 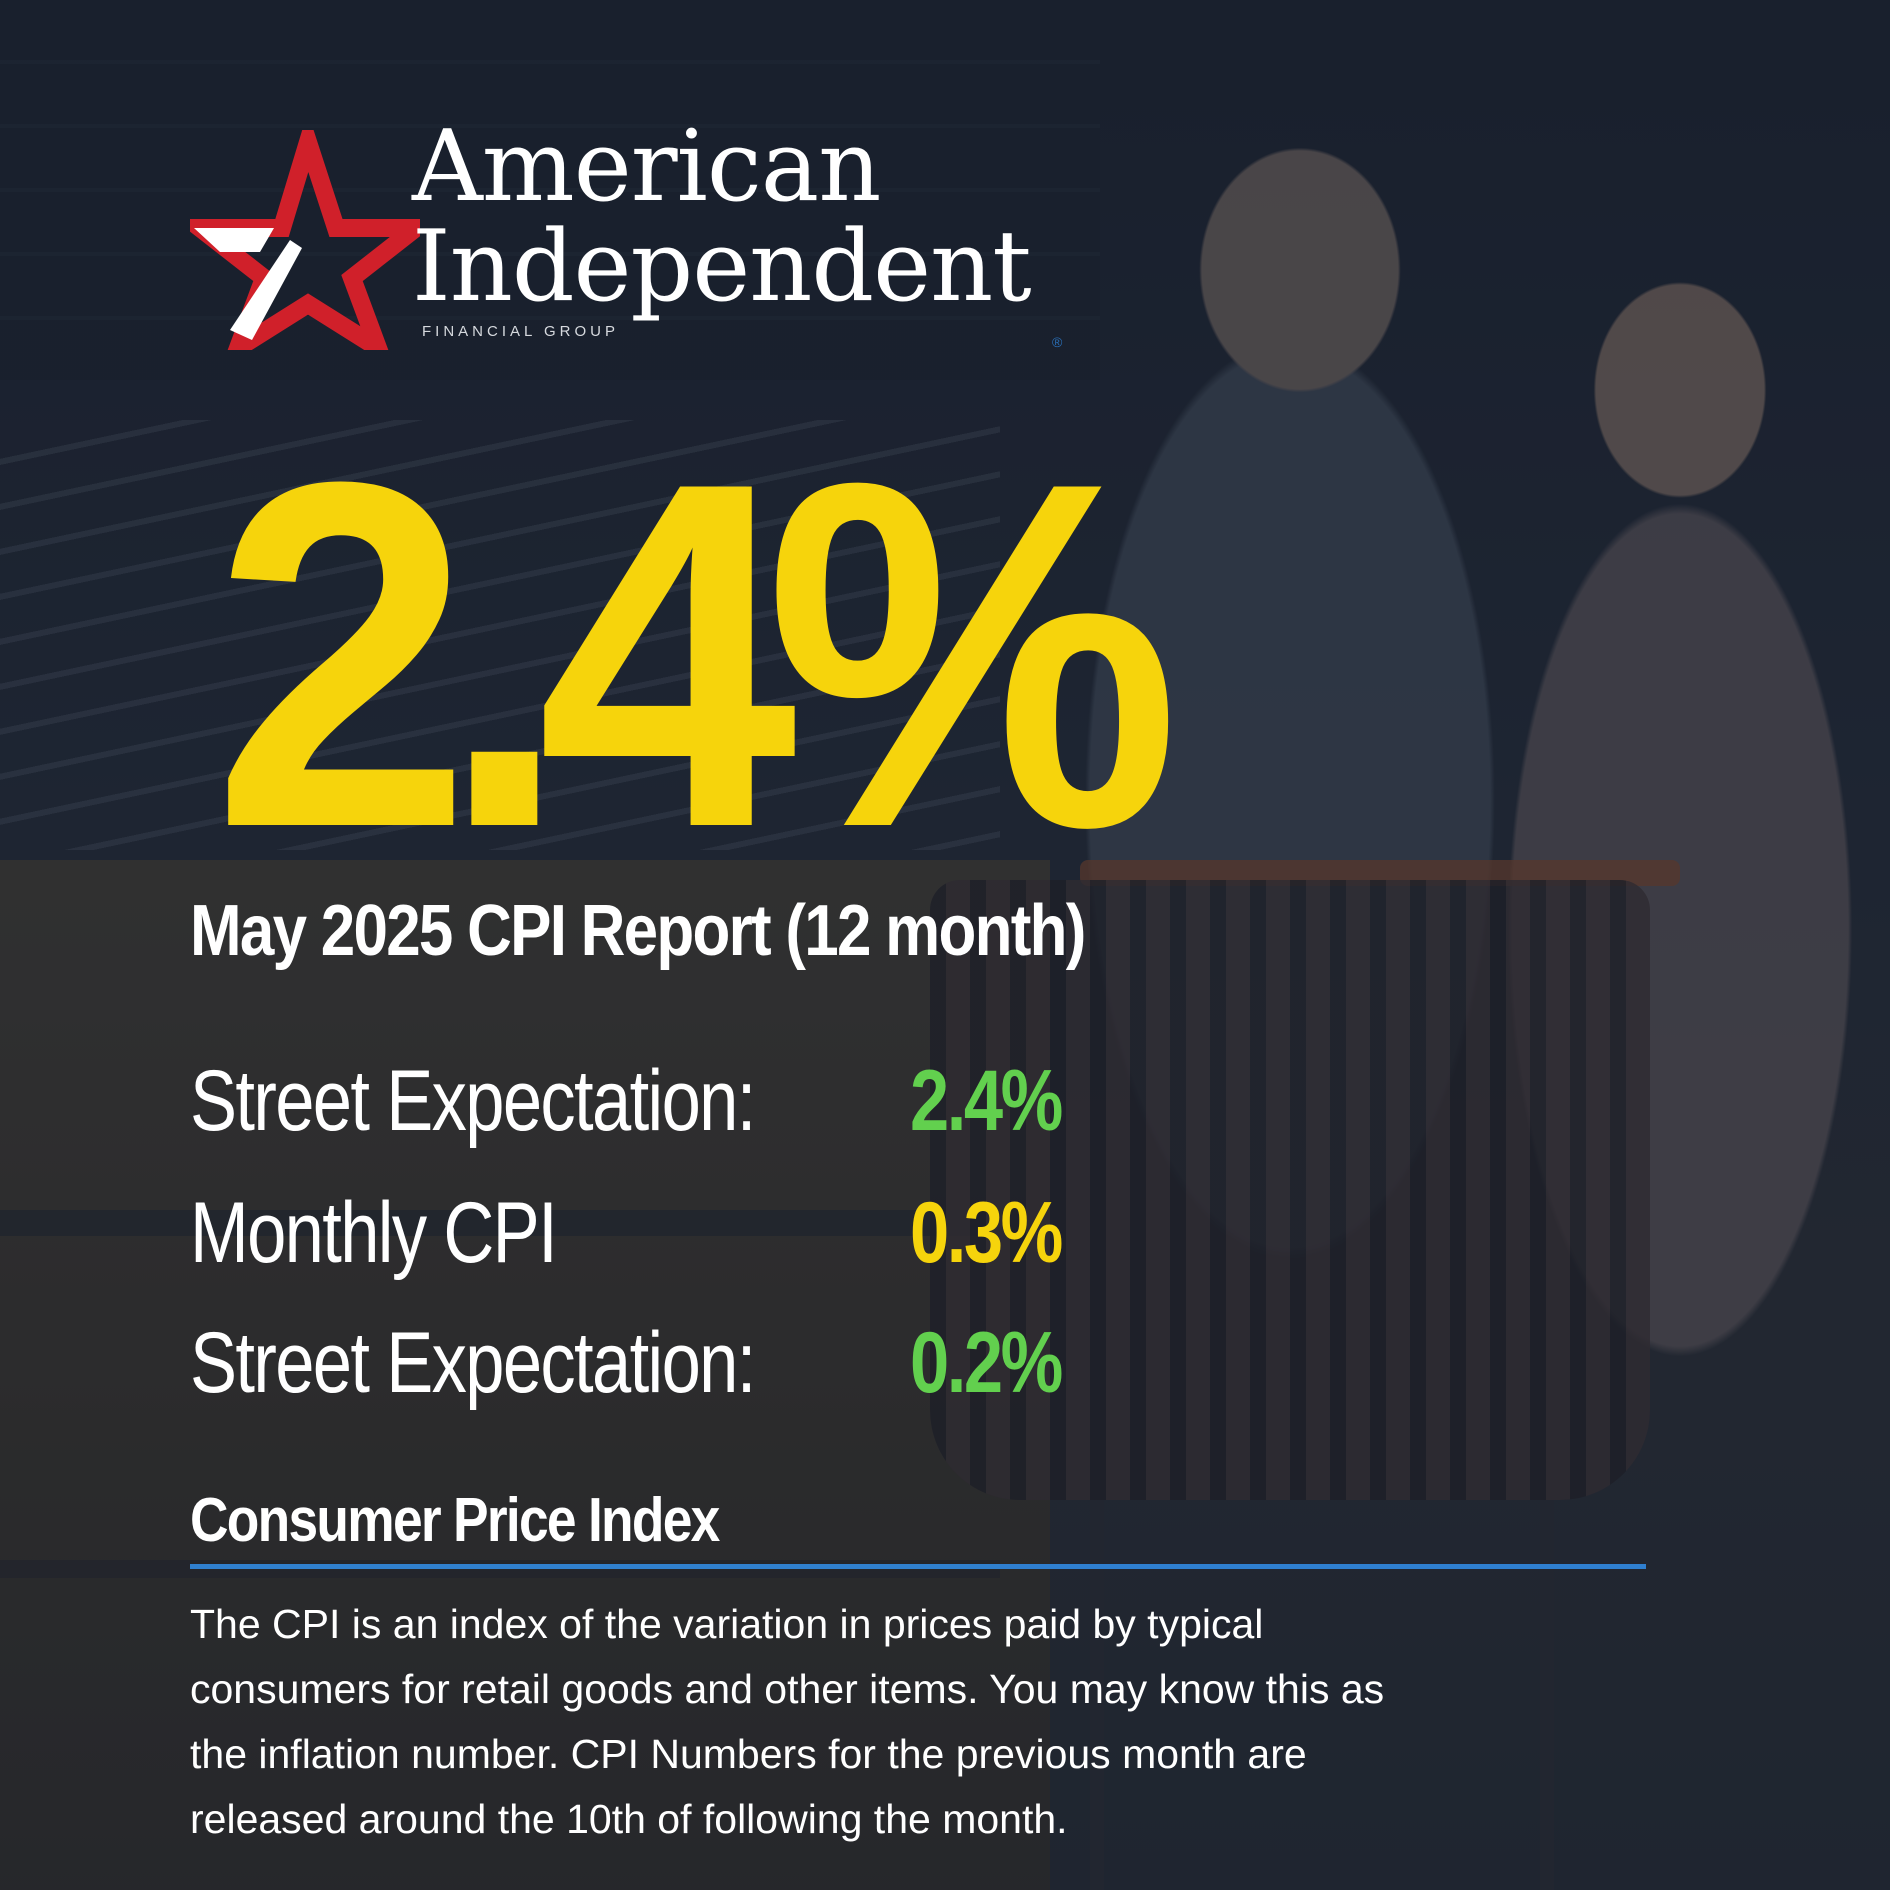 What do you see at coordinates (455, 1520) in the screenshot?
I see `definition-heading: Consumer Price Index` at bounding box center [455, 1520].